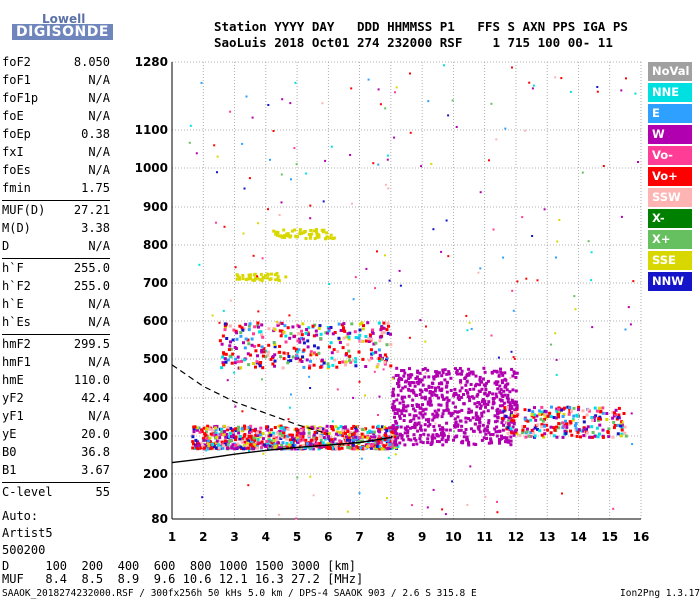  I want to click on param-label: hmF2, so click(16, 344).